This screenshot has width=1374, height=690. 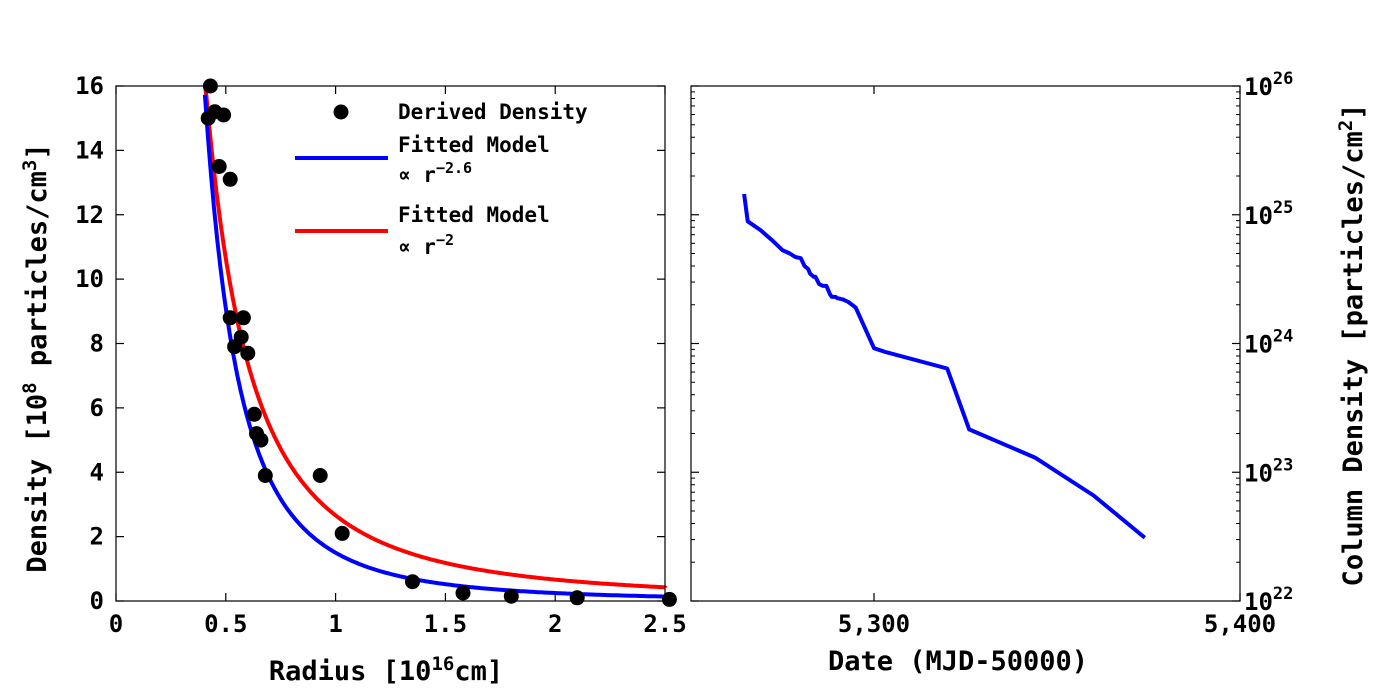 What do you see at coordinates (874, 624) in the screenshot?
I see `x-tick-label: 5,300` at bounding box center [874, 624].